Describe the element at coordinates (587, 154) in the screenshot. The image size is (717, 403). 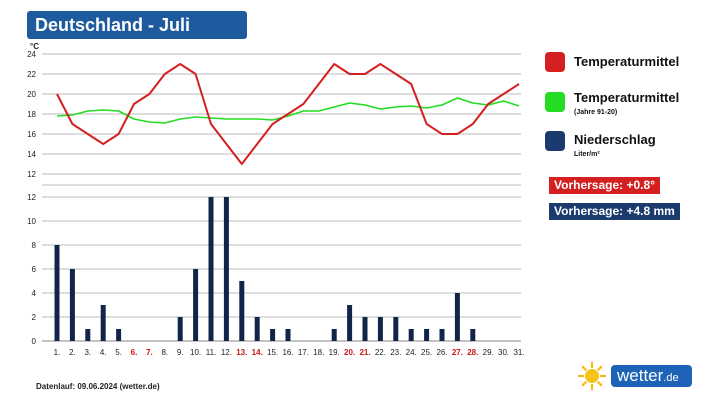
I see `legend-precip-sub: Liter/m²` at that location.